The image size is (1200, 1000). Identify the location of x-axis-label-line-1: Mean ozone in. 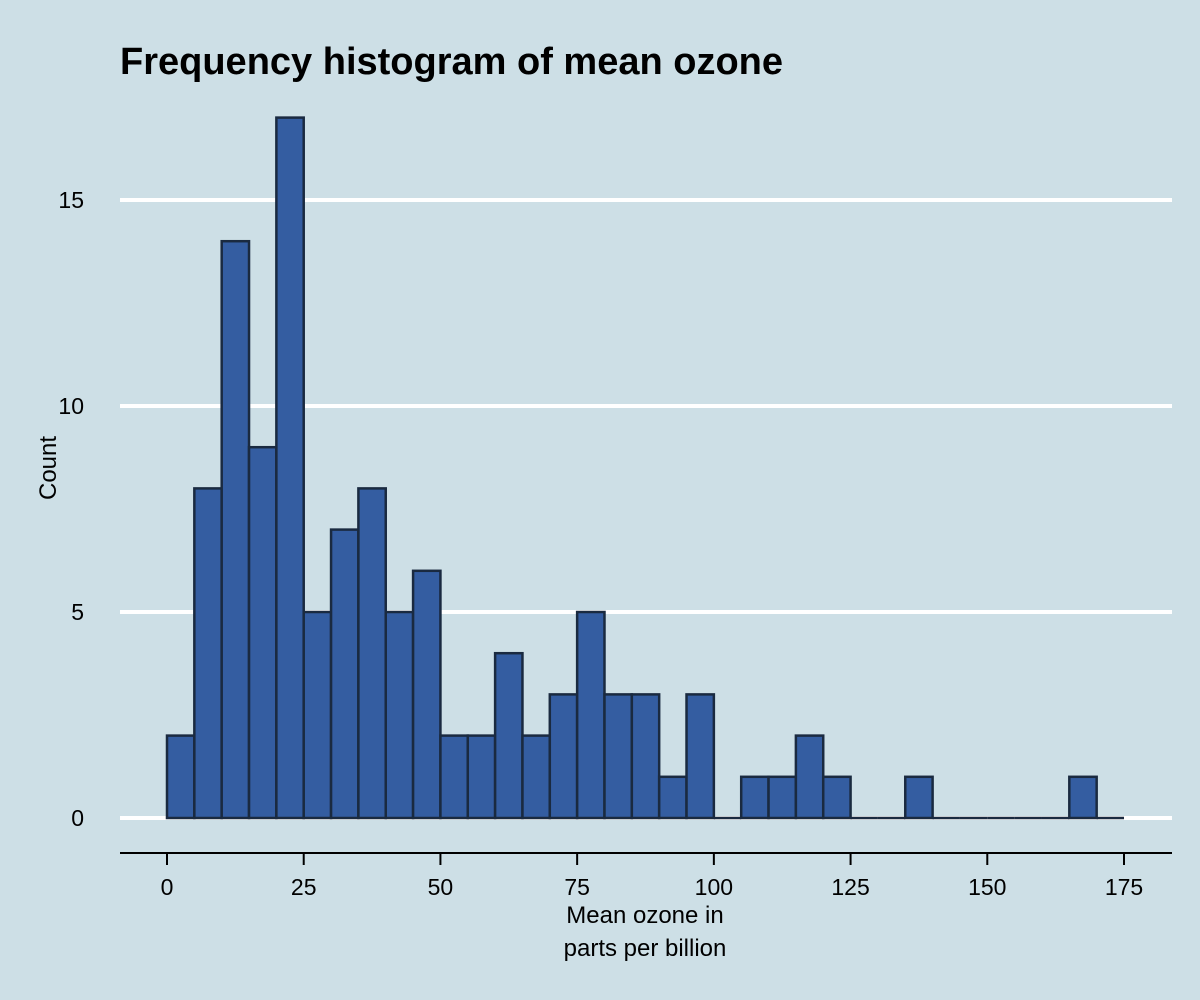
(644, 915).